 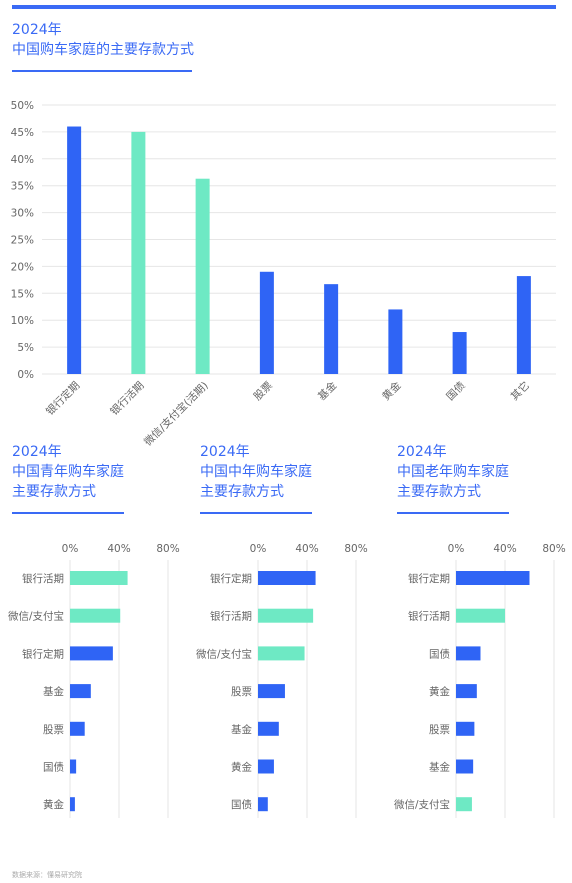 What do you see at coordinates (231, 578) in the screenshot?
I see `middle-category-label: 银行定期` at bounding box center [231, 578].